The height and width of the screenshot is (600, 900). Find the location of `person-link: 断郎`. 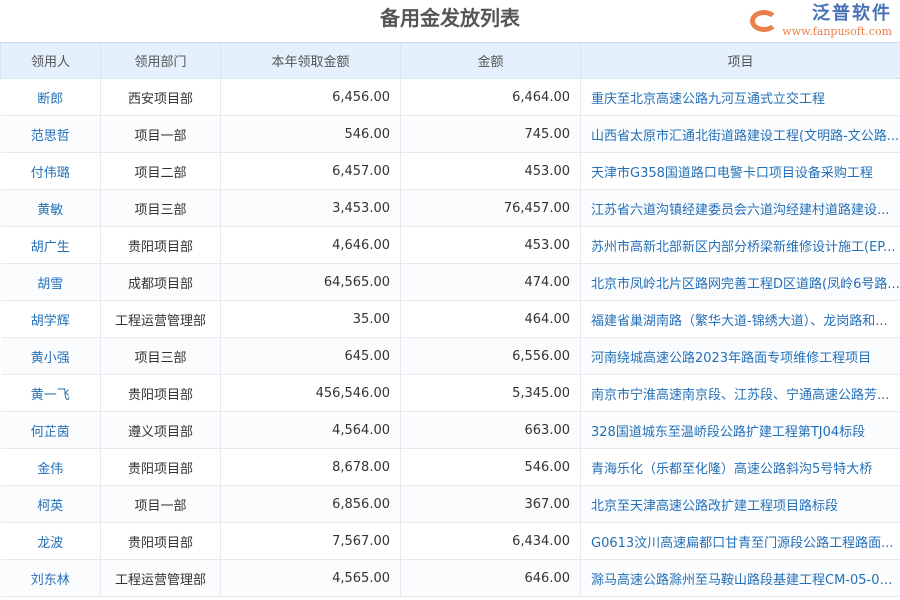

person-link: 断郎 is located at coordinates (50, 97).